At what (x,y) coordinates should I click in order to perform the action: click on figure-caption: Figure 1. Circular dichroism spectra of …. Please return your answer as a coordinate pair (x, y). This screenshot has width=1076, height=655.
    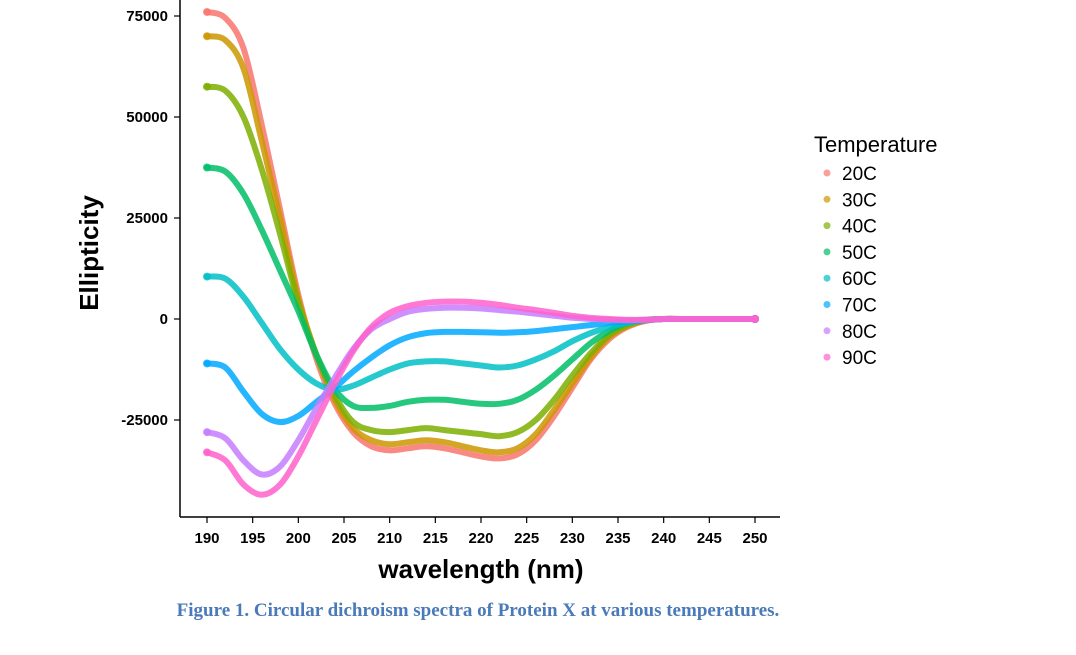
    Looking at the image, I should click on (478, 610).